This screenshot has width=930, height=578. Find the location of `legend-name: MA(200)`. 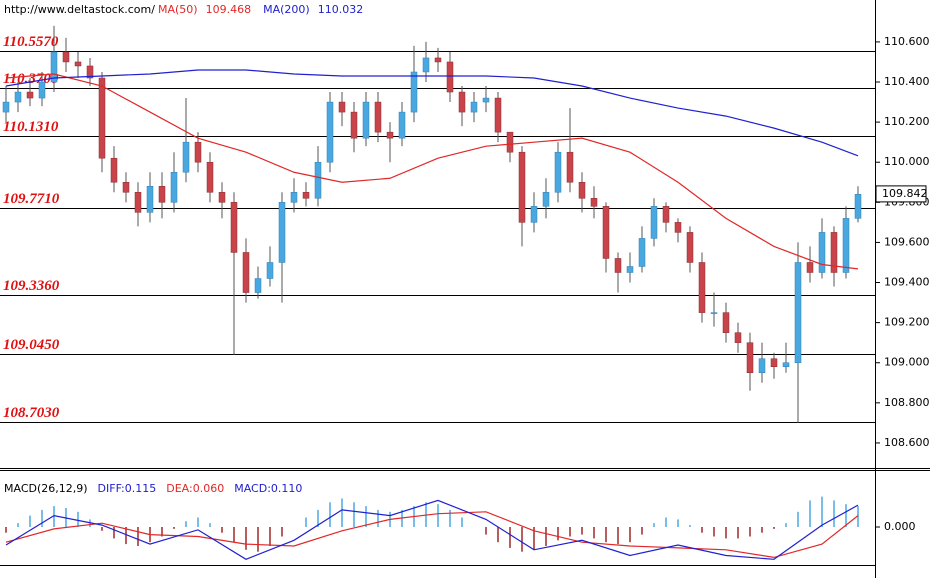

legend-name: MA(200) is located at coordinates (286, 9).